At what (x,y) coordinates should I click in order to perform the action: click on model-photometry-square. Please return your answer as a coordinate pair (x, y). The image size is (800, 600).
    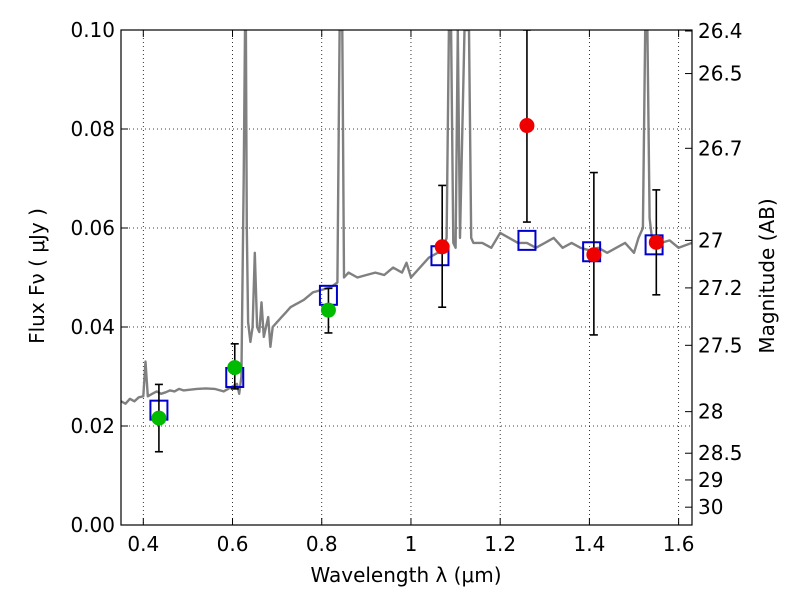
    Looking at the image, I should click on (527, 240).